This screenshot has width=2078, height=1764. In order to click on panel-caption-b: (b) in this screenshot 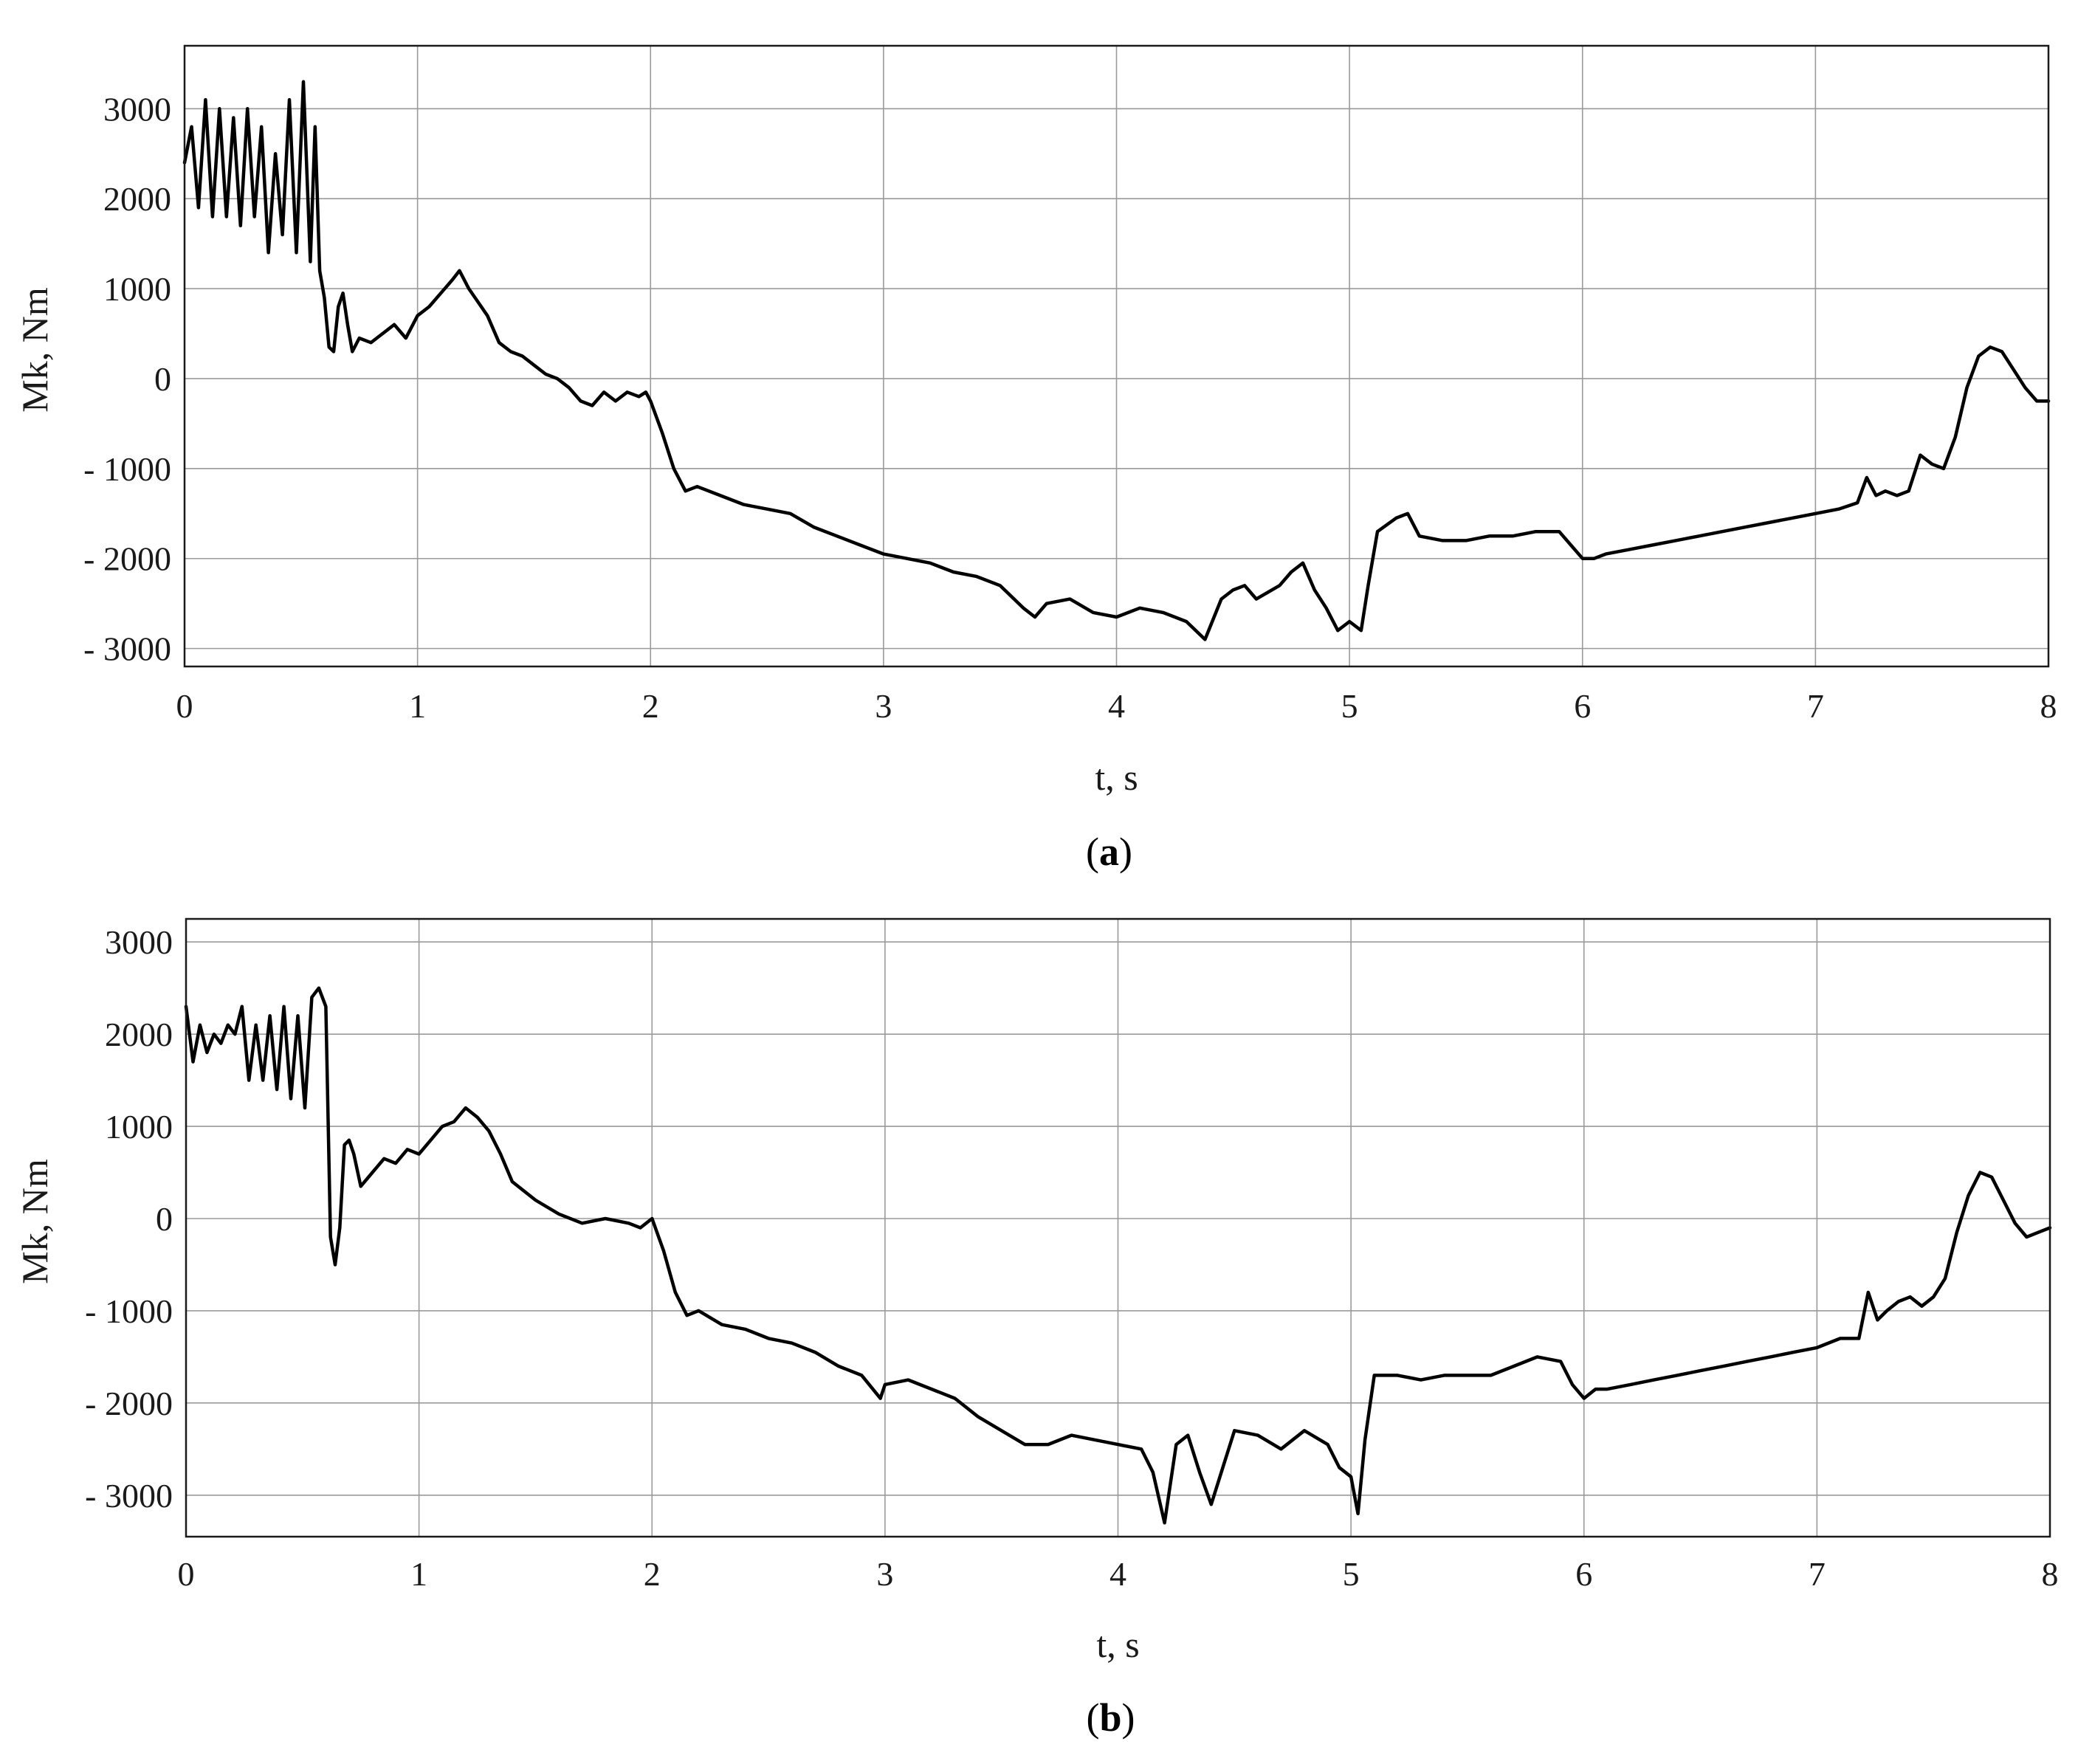, I will do `click(1110, 1717)`.